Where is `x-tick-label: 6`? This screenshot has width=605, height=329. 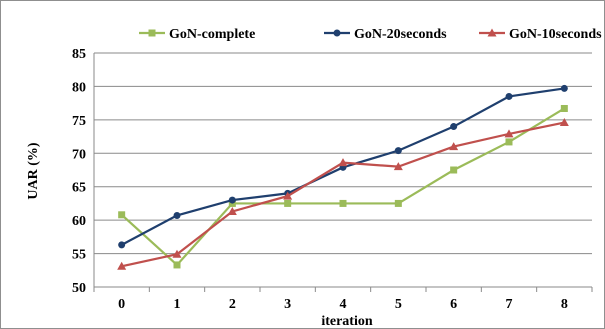 x-tick-label: 6 is located at coordinates (453, 304).